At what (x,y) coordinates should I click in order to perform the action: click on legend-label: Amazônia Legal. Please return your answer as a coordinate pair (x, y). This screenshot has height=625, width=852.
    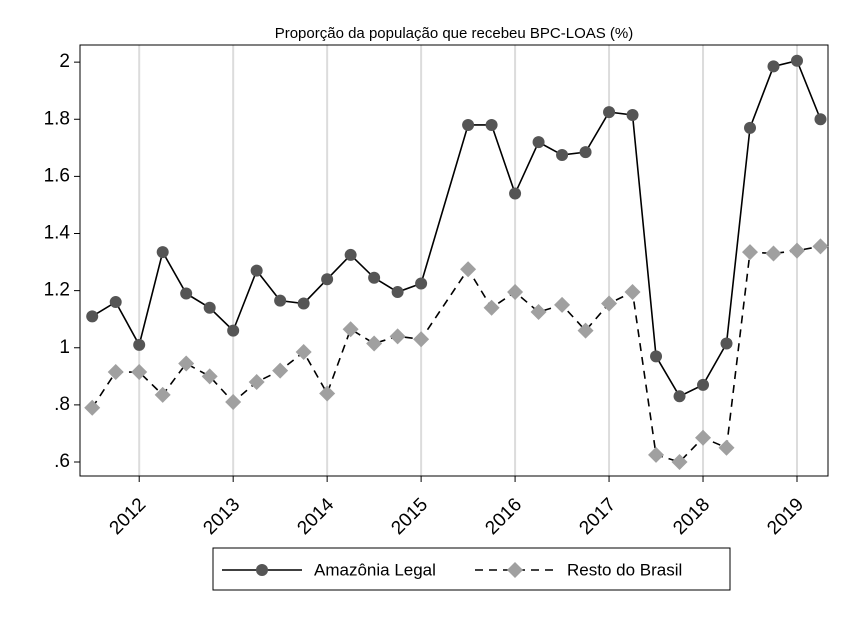
    Looking at the image, I should click on (375, 569).